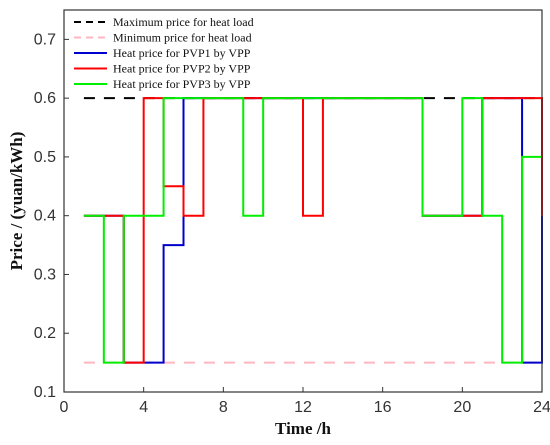  I want to click on legend-label: Heat price for PVP1 by VPP, so click(182, 53).